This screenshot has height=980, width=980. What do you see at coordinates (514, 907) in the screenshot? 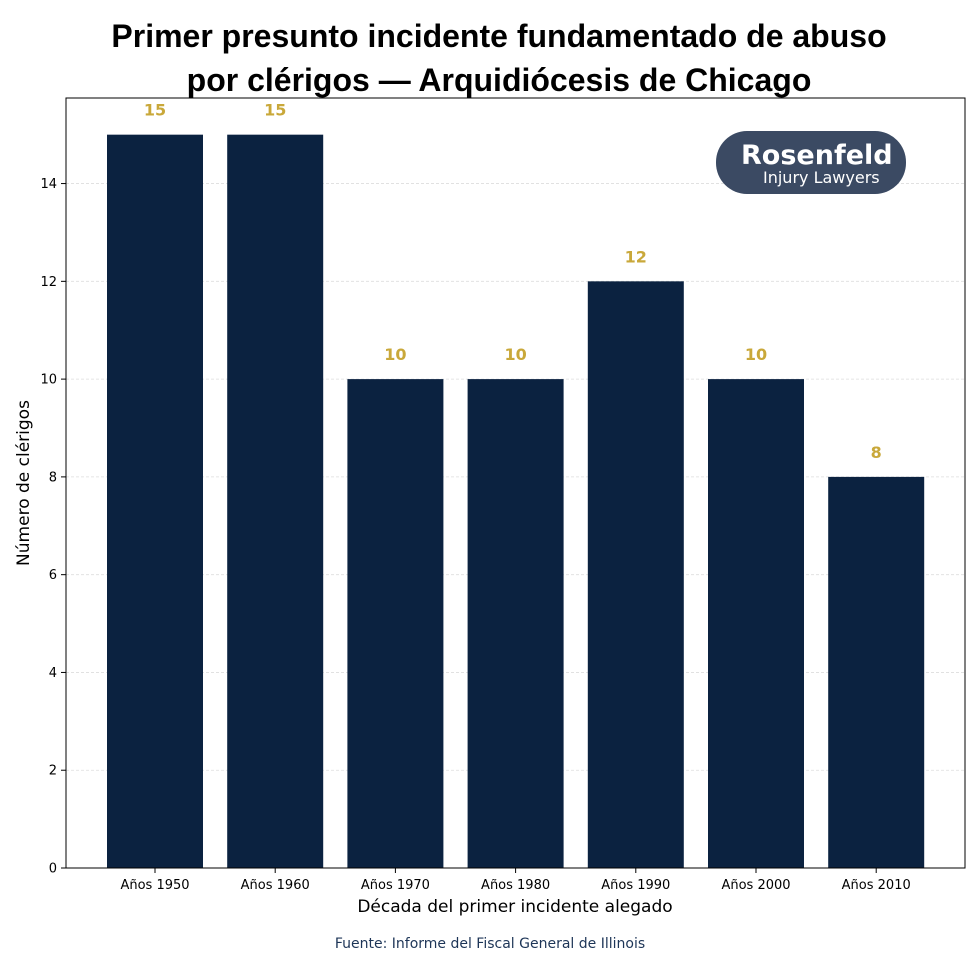
I see `x-axis-label: Década del primer incidente alegado` at bounding box center [514, 907].